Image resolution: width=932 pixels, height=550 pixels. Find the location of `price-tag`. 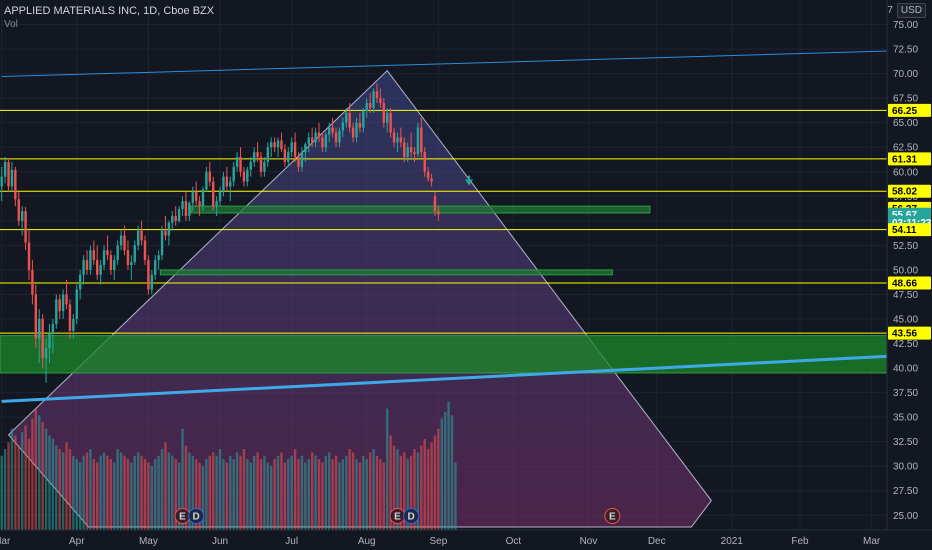

price-tag is located at coordinates (909, 230).